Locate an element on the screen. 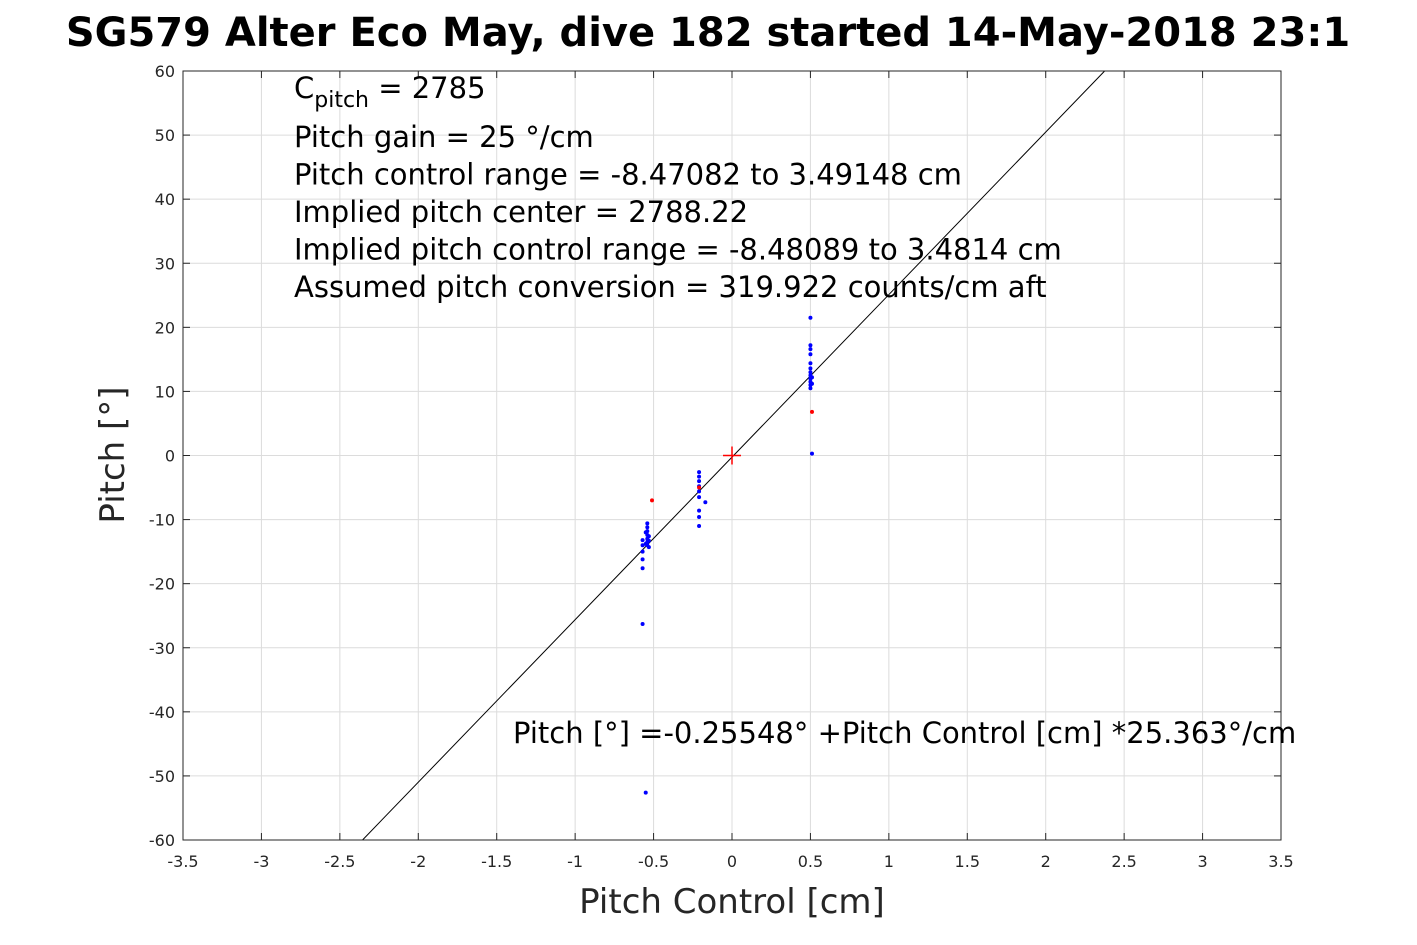 The width and height of the screenshot is (1417, 945). x-axis-label: Pitch Control [cm] is located at coordinates (732, 902).